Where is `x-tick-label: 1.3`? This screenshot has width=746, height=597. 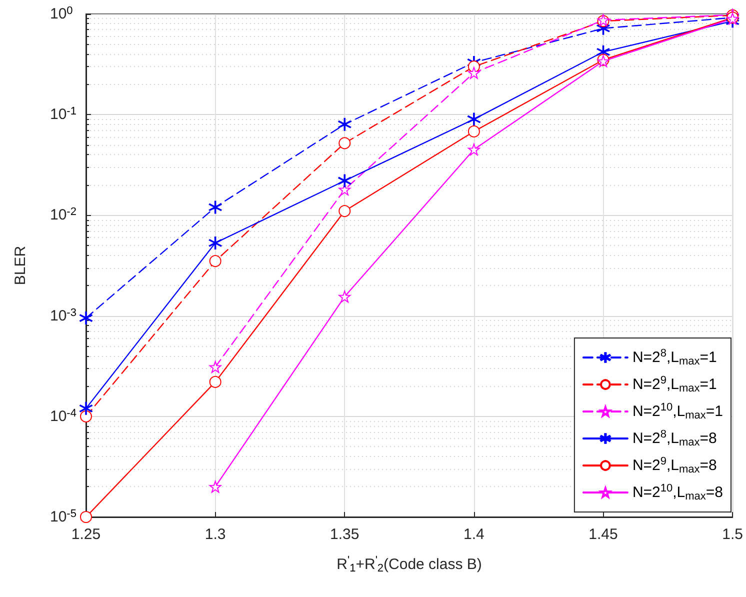 x-tick-label: 1.3 is located at coordinates (215, 534).